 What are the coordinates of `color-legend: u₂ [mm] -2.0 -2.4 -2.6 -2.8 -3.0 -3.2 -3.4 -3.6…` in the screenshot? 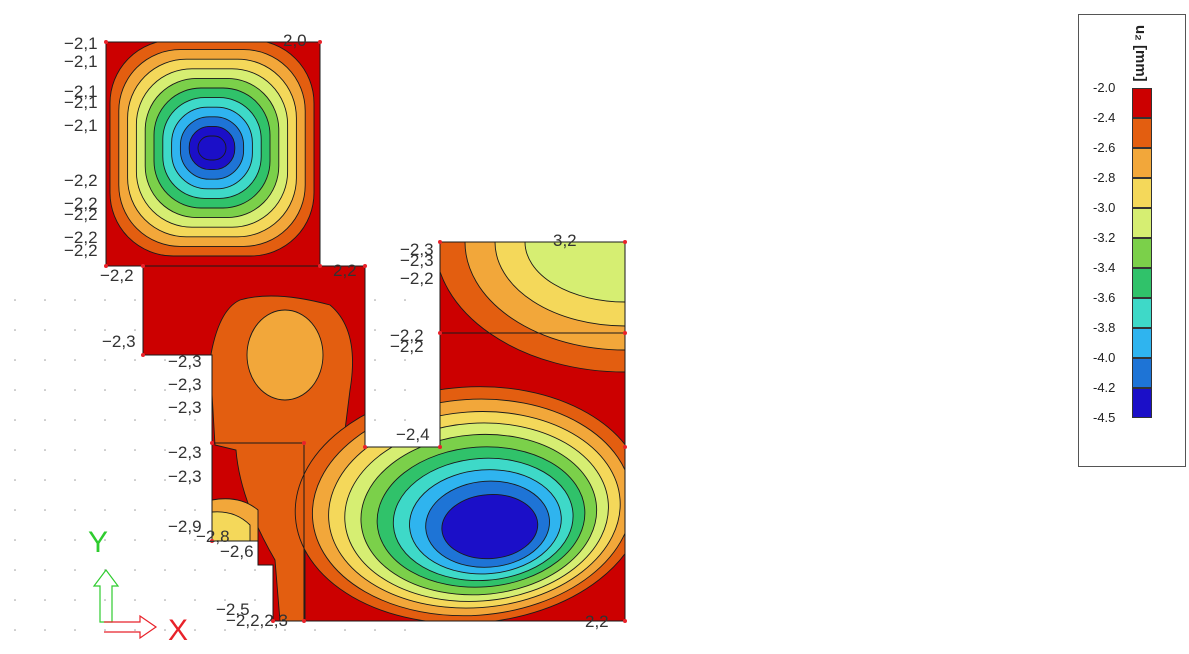 It's located at (1132, 240).